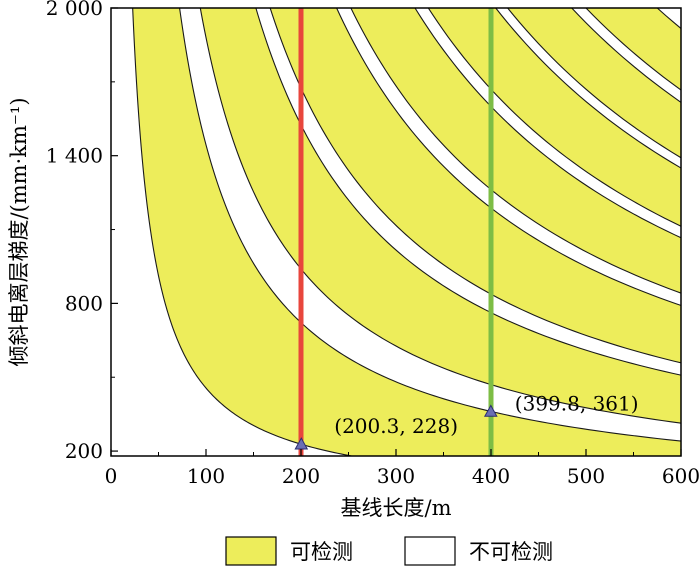 This screenshot has width=700, height=567. Describe the element at coordinates (74, 156) in the screenshot. I see `y-tick-label: 1 400` at that location.